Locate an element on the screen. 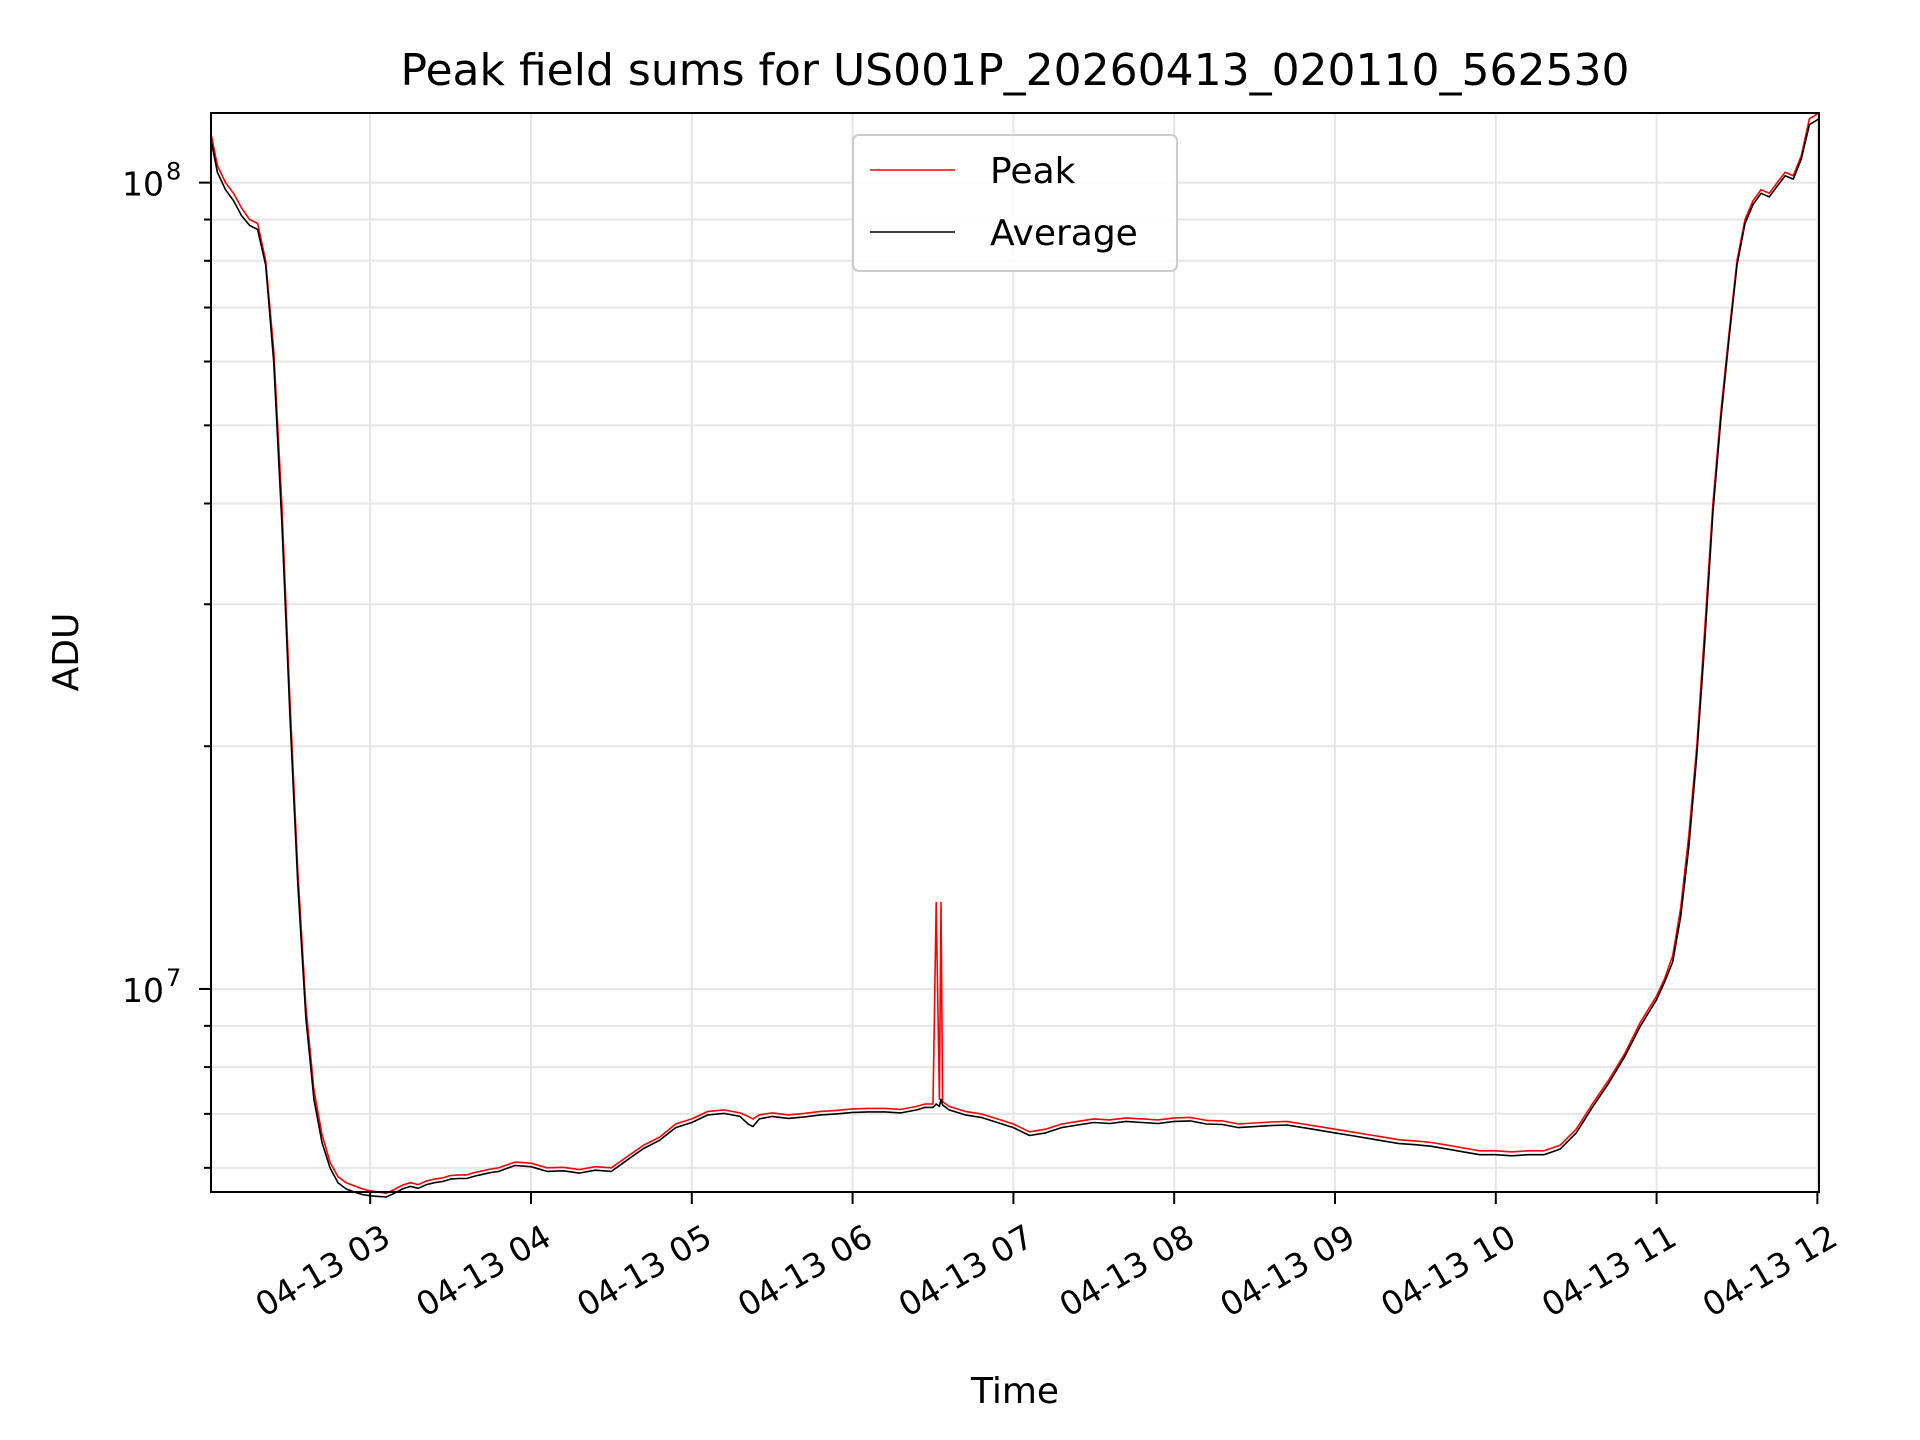  legend-box is located at coordinates (1015, 203).